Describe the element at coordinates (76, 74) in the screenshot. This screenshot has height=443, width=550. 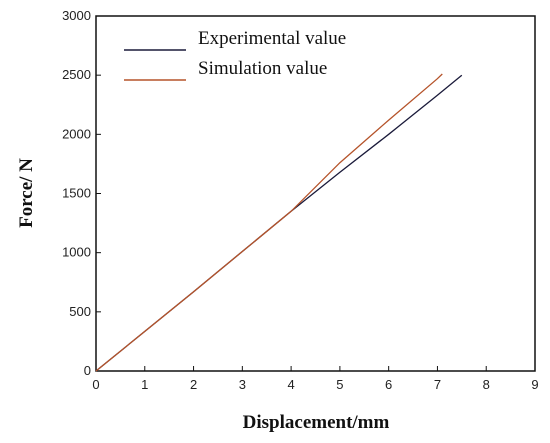
I see `y-tick-label: 2500` at that location.